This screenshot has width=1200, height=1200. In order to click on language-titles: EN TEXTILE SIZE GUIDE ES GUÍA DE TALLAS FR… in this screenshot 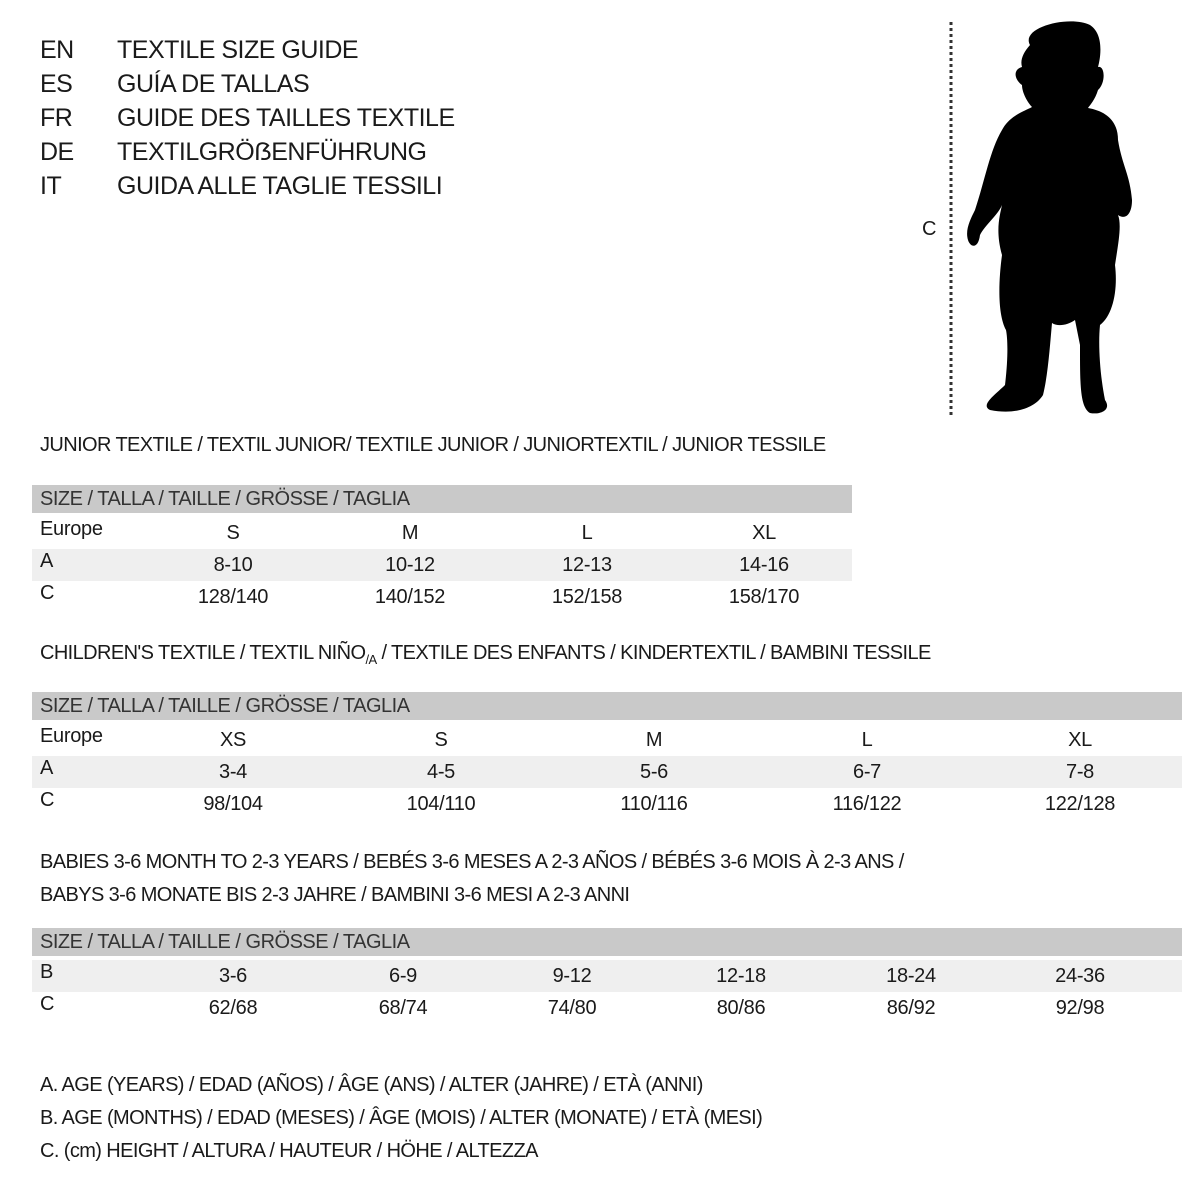, I will do `click(247, 118)`.